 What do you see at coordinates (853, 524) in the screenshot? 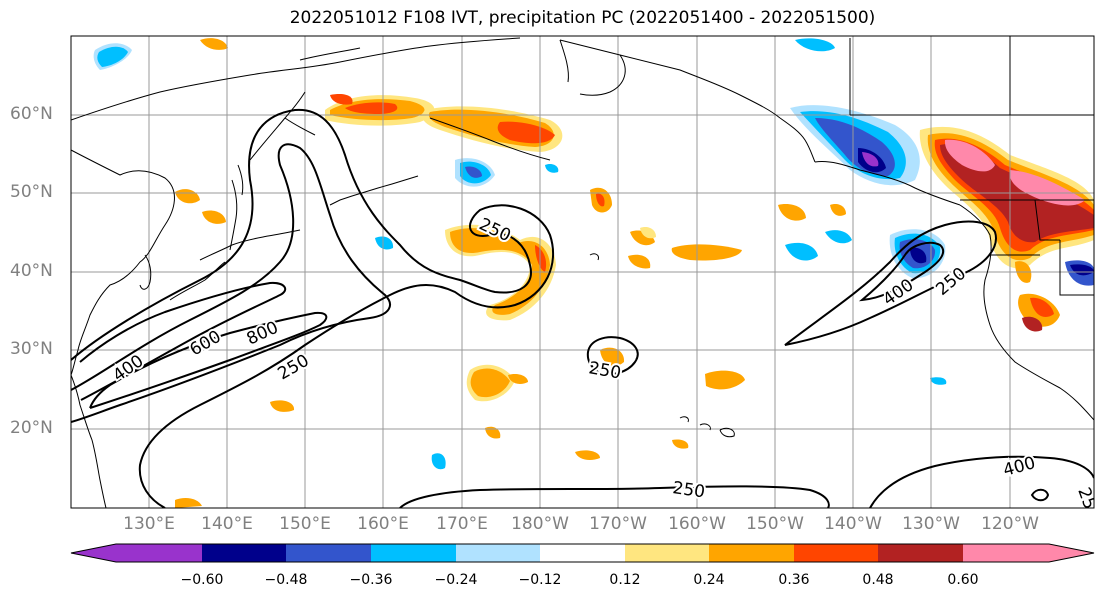
I see `lon-label: 140°W` at bounding box center [853, 524].